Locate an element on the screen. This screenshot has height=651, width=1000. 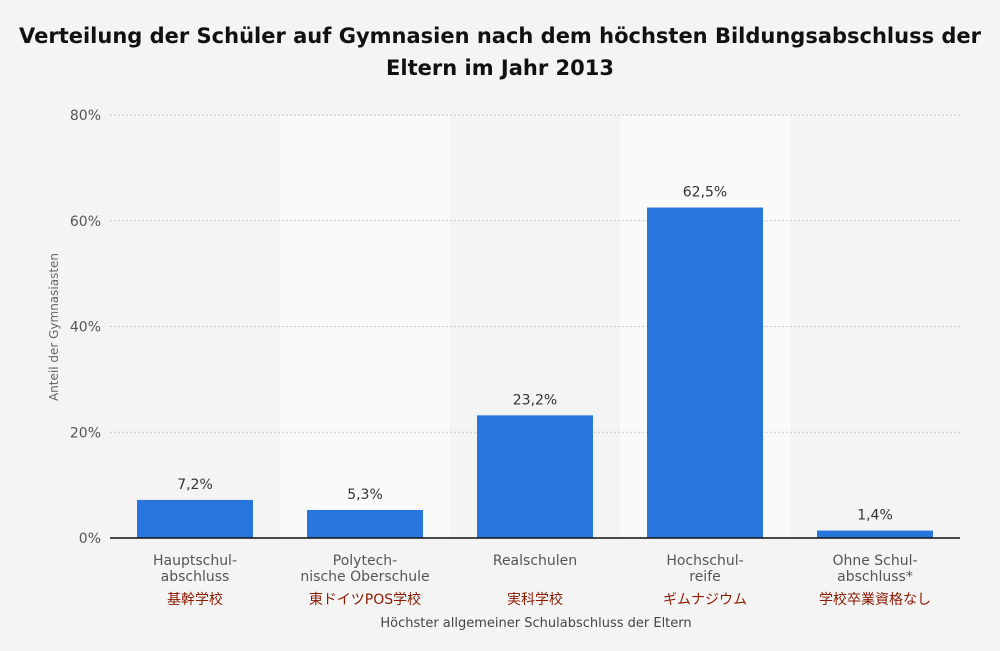
x-tick-label: Hochschul- is located at coordinates (704, 561).